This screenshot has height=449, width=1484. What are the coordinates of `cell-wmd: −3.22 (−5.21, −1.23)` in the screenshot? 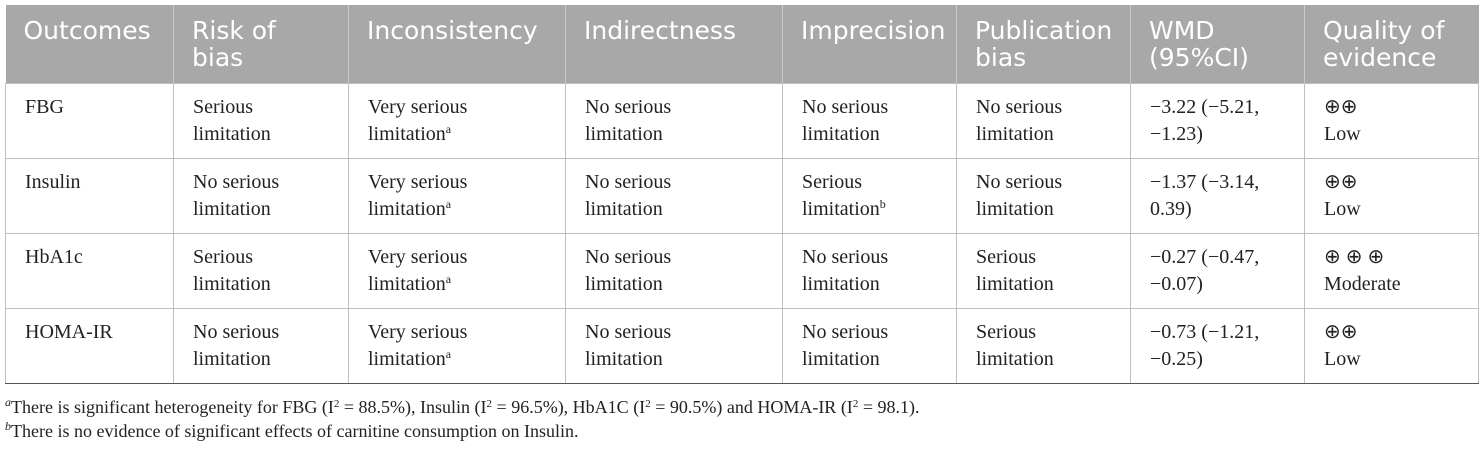 It's located at (1217, 121).